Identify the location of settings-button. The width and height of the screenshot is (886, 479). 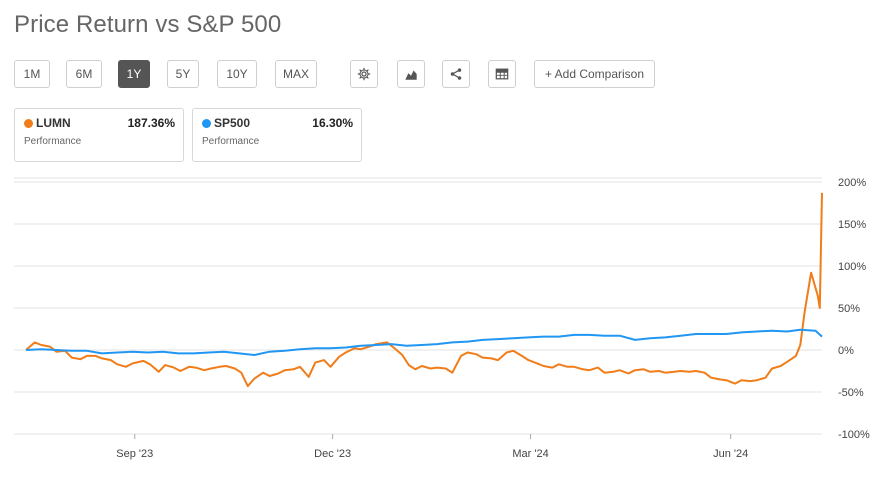
(364, 74).